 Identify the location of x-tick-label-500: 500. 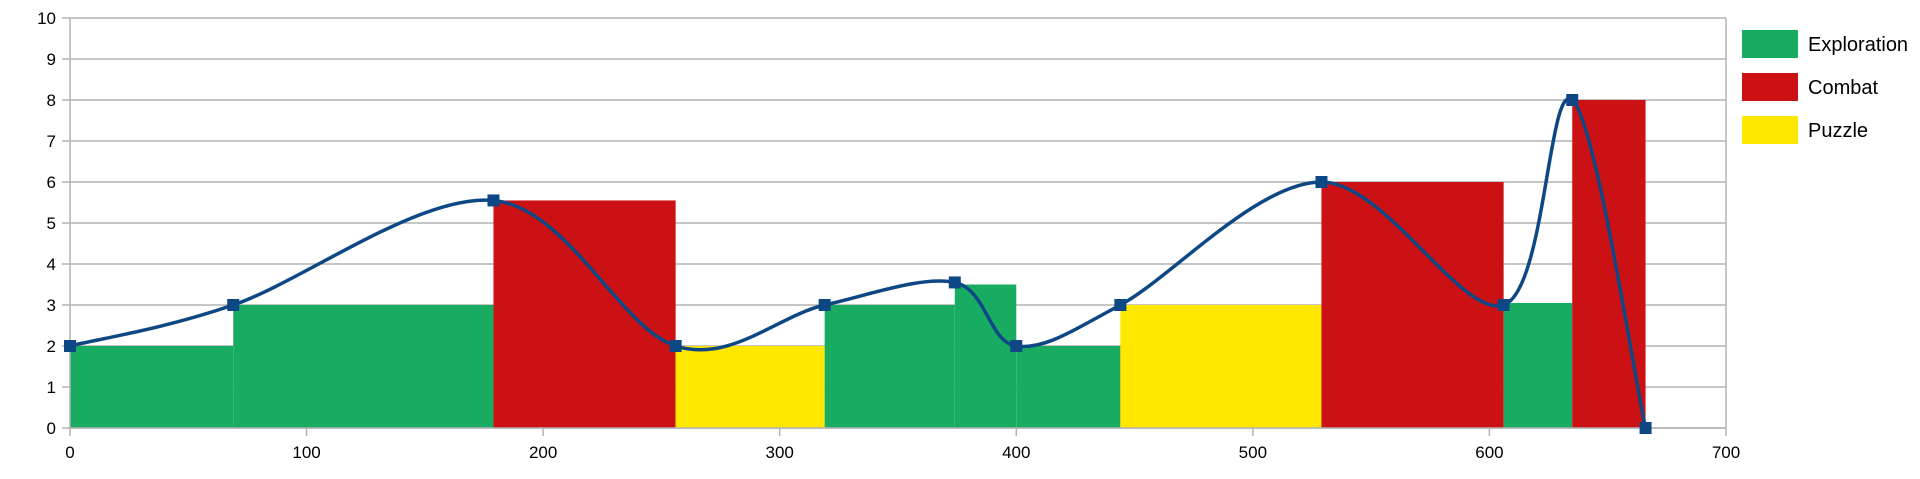
(1253, 452).